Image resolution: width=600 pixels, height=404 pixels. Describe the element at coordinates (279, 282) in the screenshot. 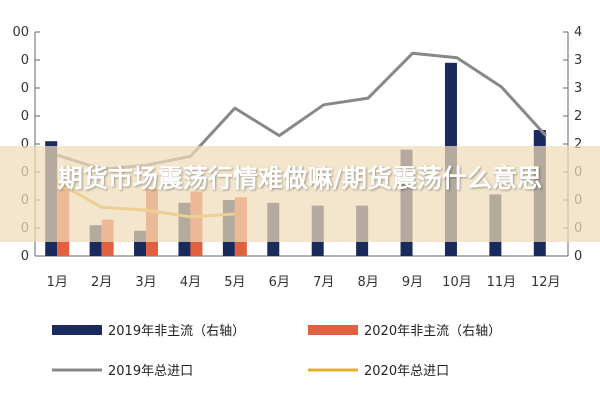

I see `x-axis-tick-label: 6月` at that location.